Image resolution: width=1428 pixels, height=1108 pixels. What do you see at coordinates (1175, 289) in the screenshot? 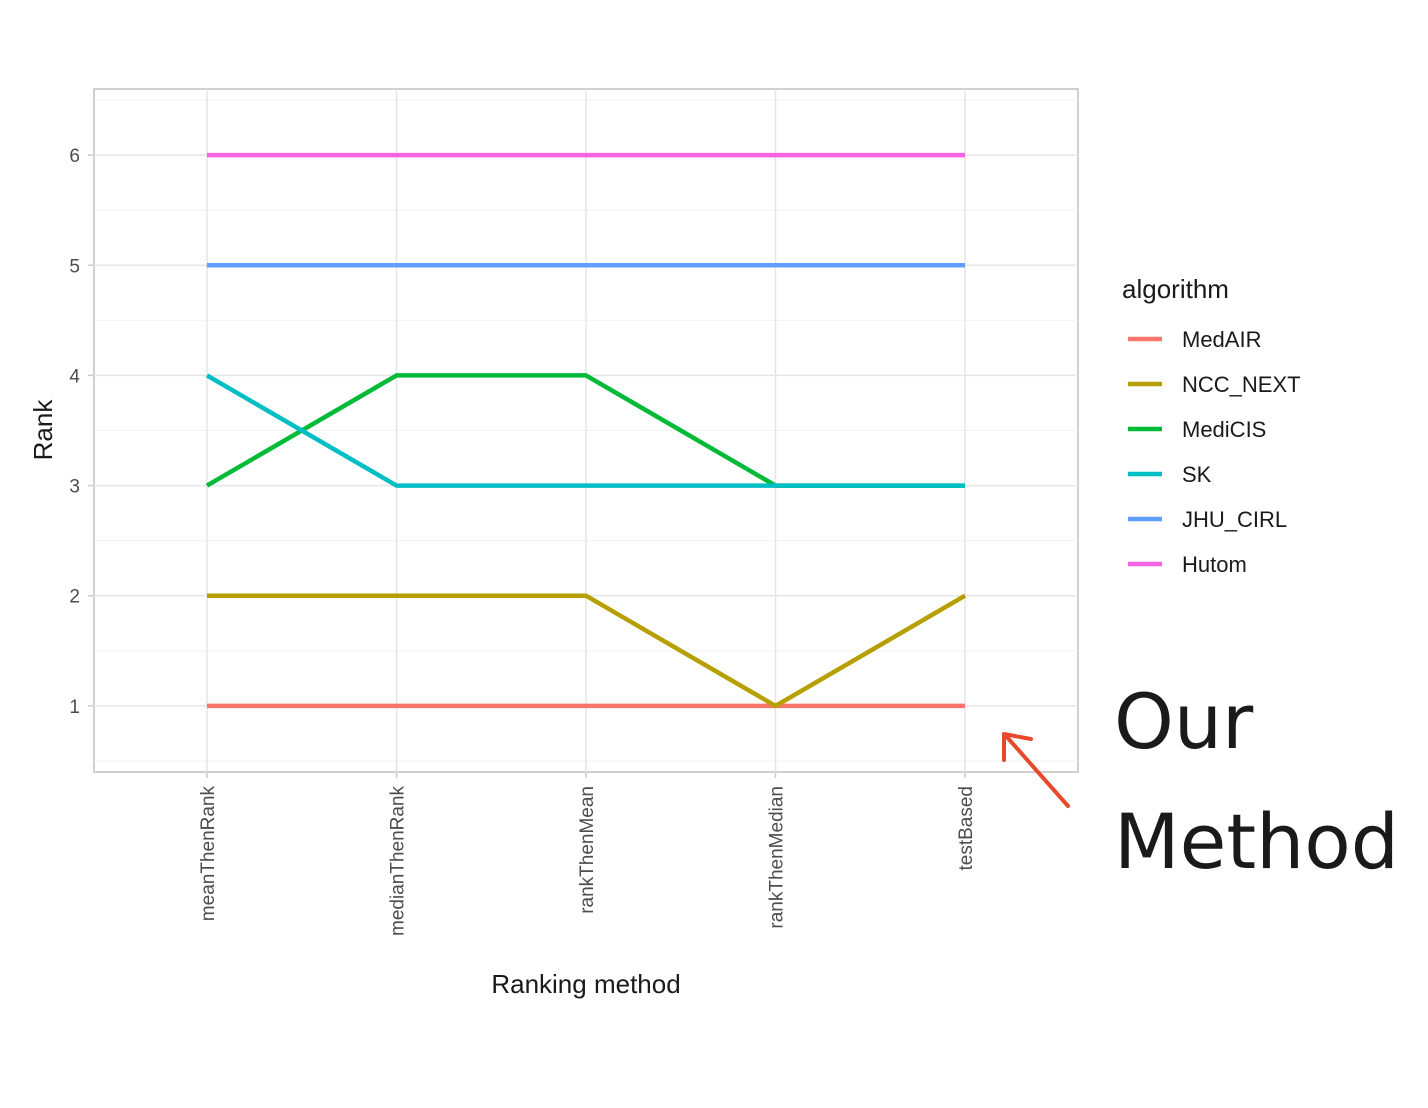
I see `legend-title: algorithm` at bounding box center [1175, 289].